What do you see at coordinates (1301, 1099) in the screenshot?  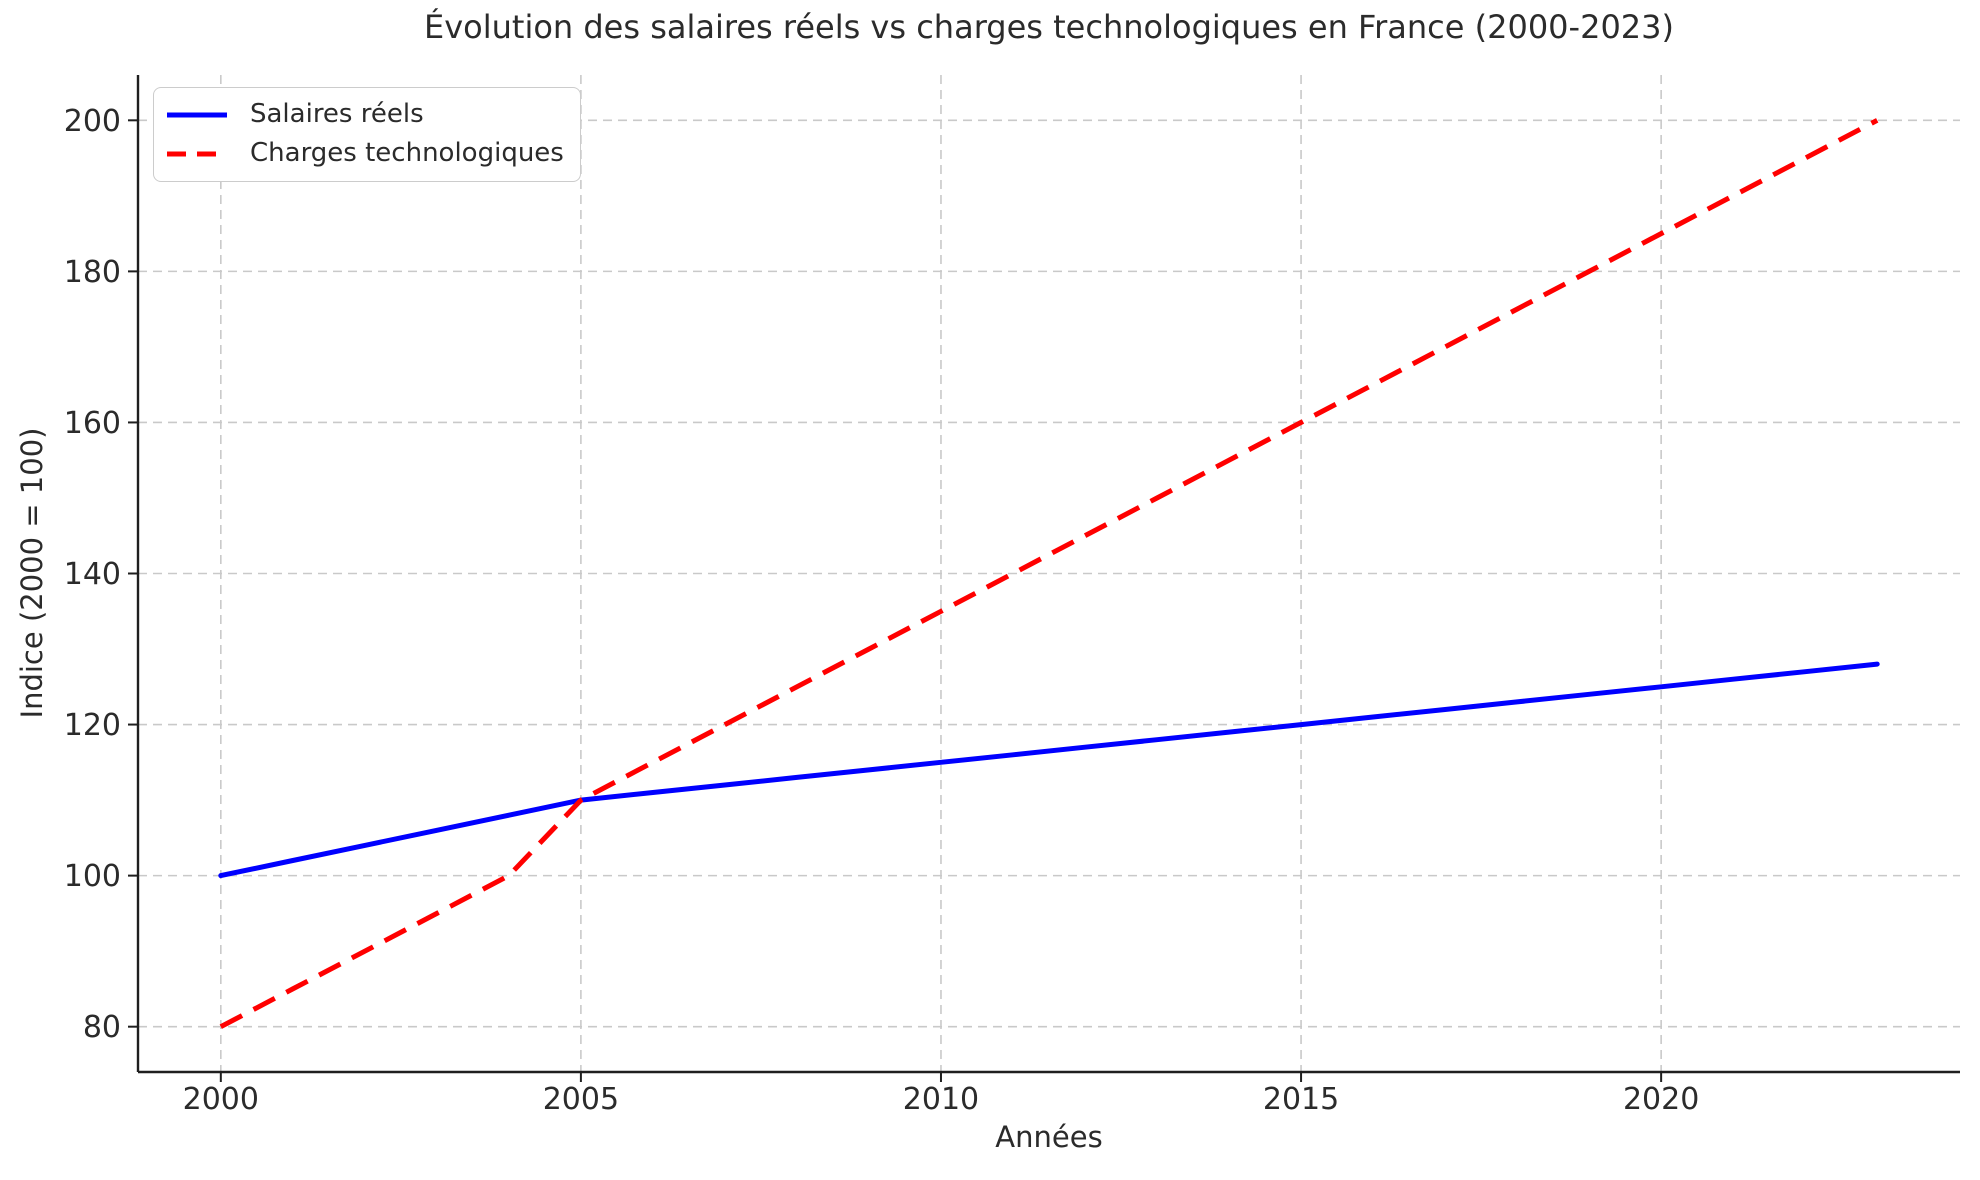 I see `x-tick-label: 2015` at bounding box center [1301, 1099].